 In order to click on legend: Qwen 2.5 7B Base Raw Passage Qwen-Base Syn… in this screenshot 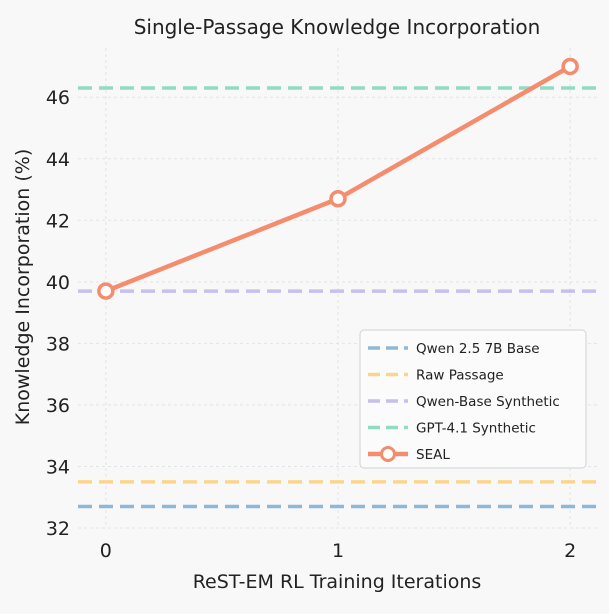, I will do `click(473, 399)`.